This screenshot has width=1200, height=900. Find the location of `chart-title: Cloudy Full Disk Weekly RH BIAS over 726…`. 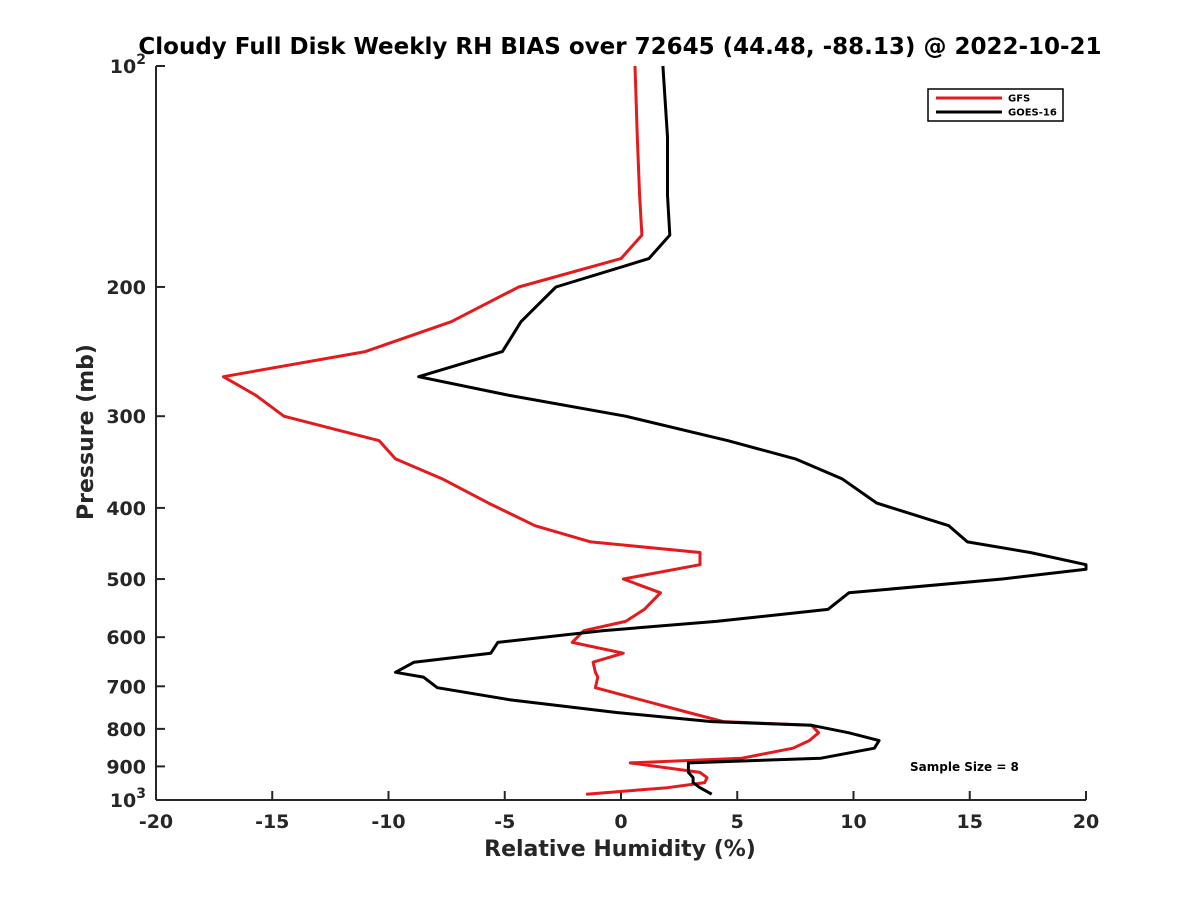

chart-title: Cloudy Full Disk Weekly RH BIAS over 726… is located at coordinates (619, 47).